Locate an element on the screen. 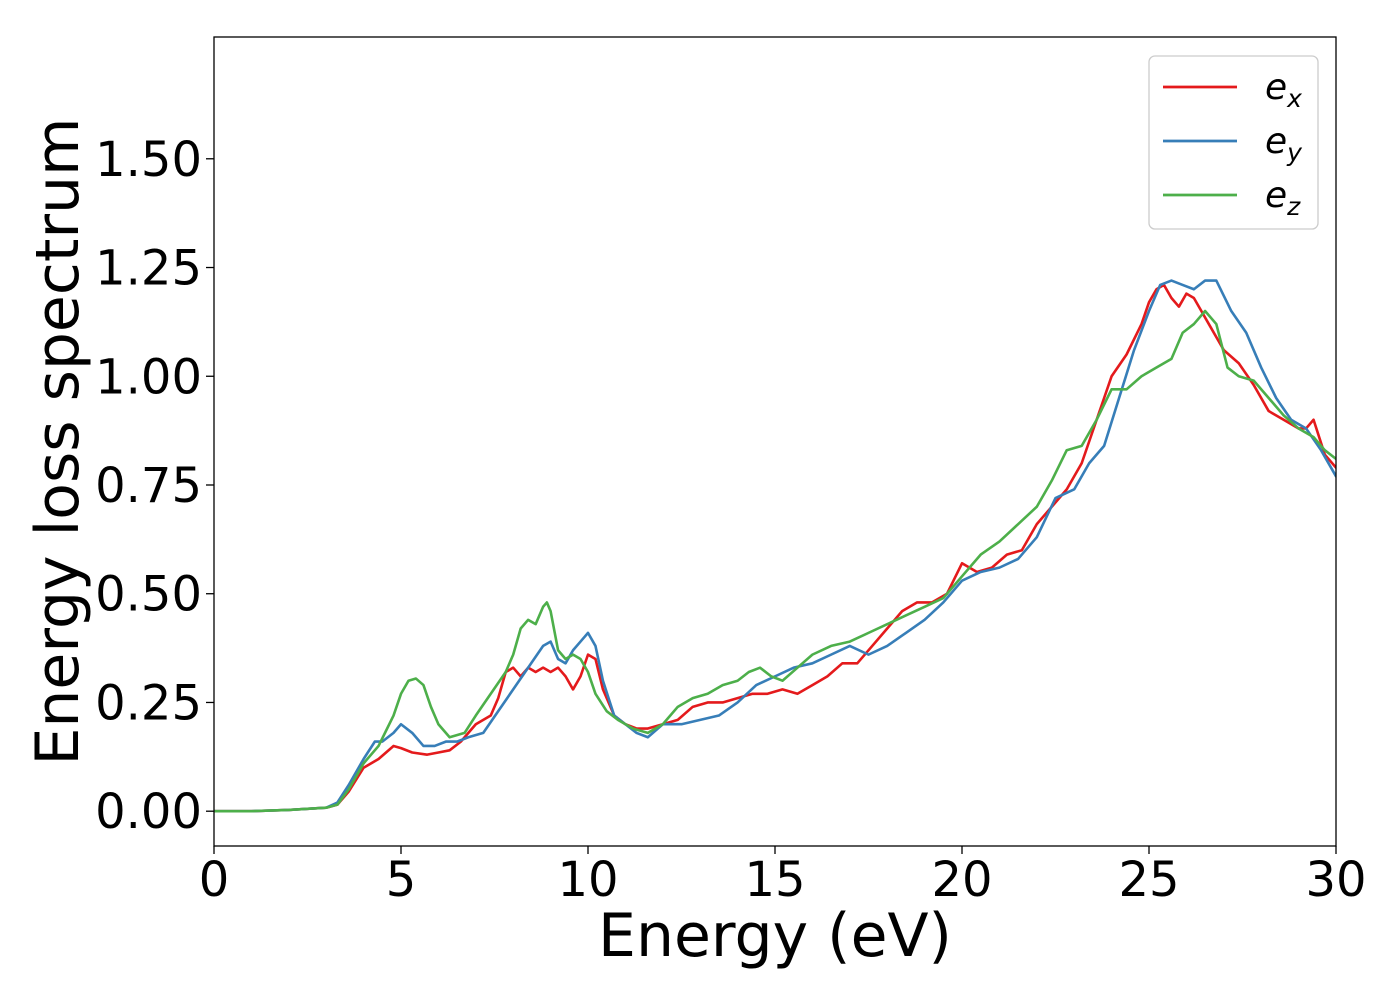 This screenshot has width=1400, height=1000. y-axis-ticks: 0.00 0.25 0.50 0.75 1.00 1.25 1.50 is located at coordinates (154, 486).